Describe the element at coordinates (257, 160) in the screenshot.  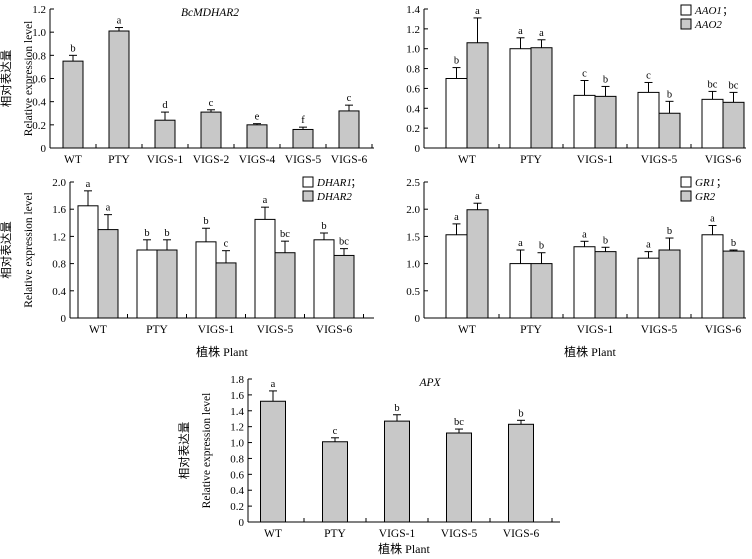
I see `x-tick-label: VIGS-4` at that location.